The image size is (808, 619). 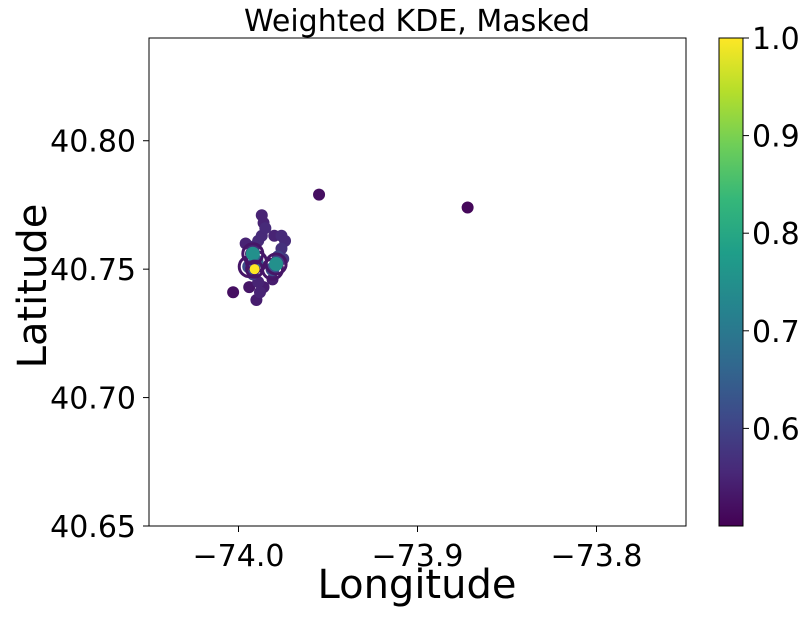 I want to click on colorbar-tick-label: 0.9, so click(x=776, y=137).